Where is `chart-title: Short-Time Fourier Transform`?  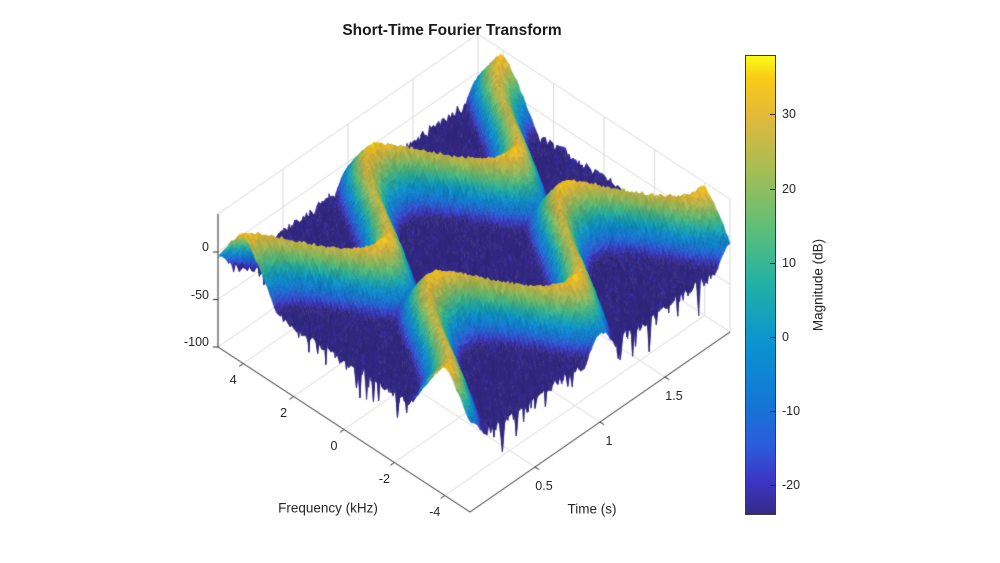 chart-title: Short-Time Fourier Transform is located at coordinates (452, 30).